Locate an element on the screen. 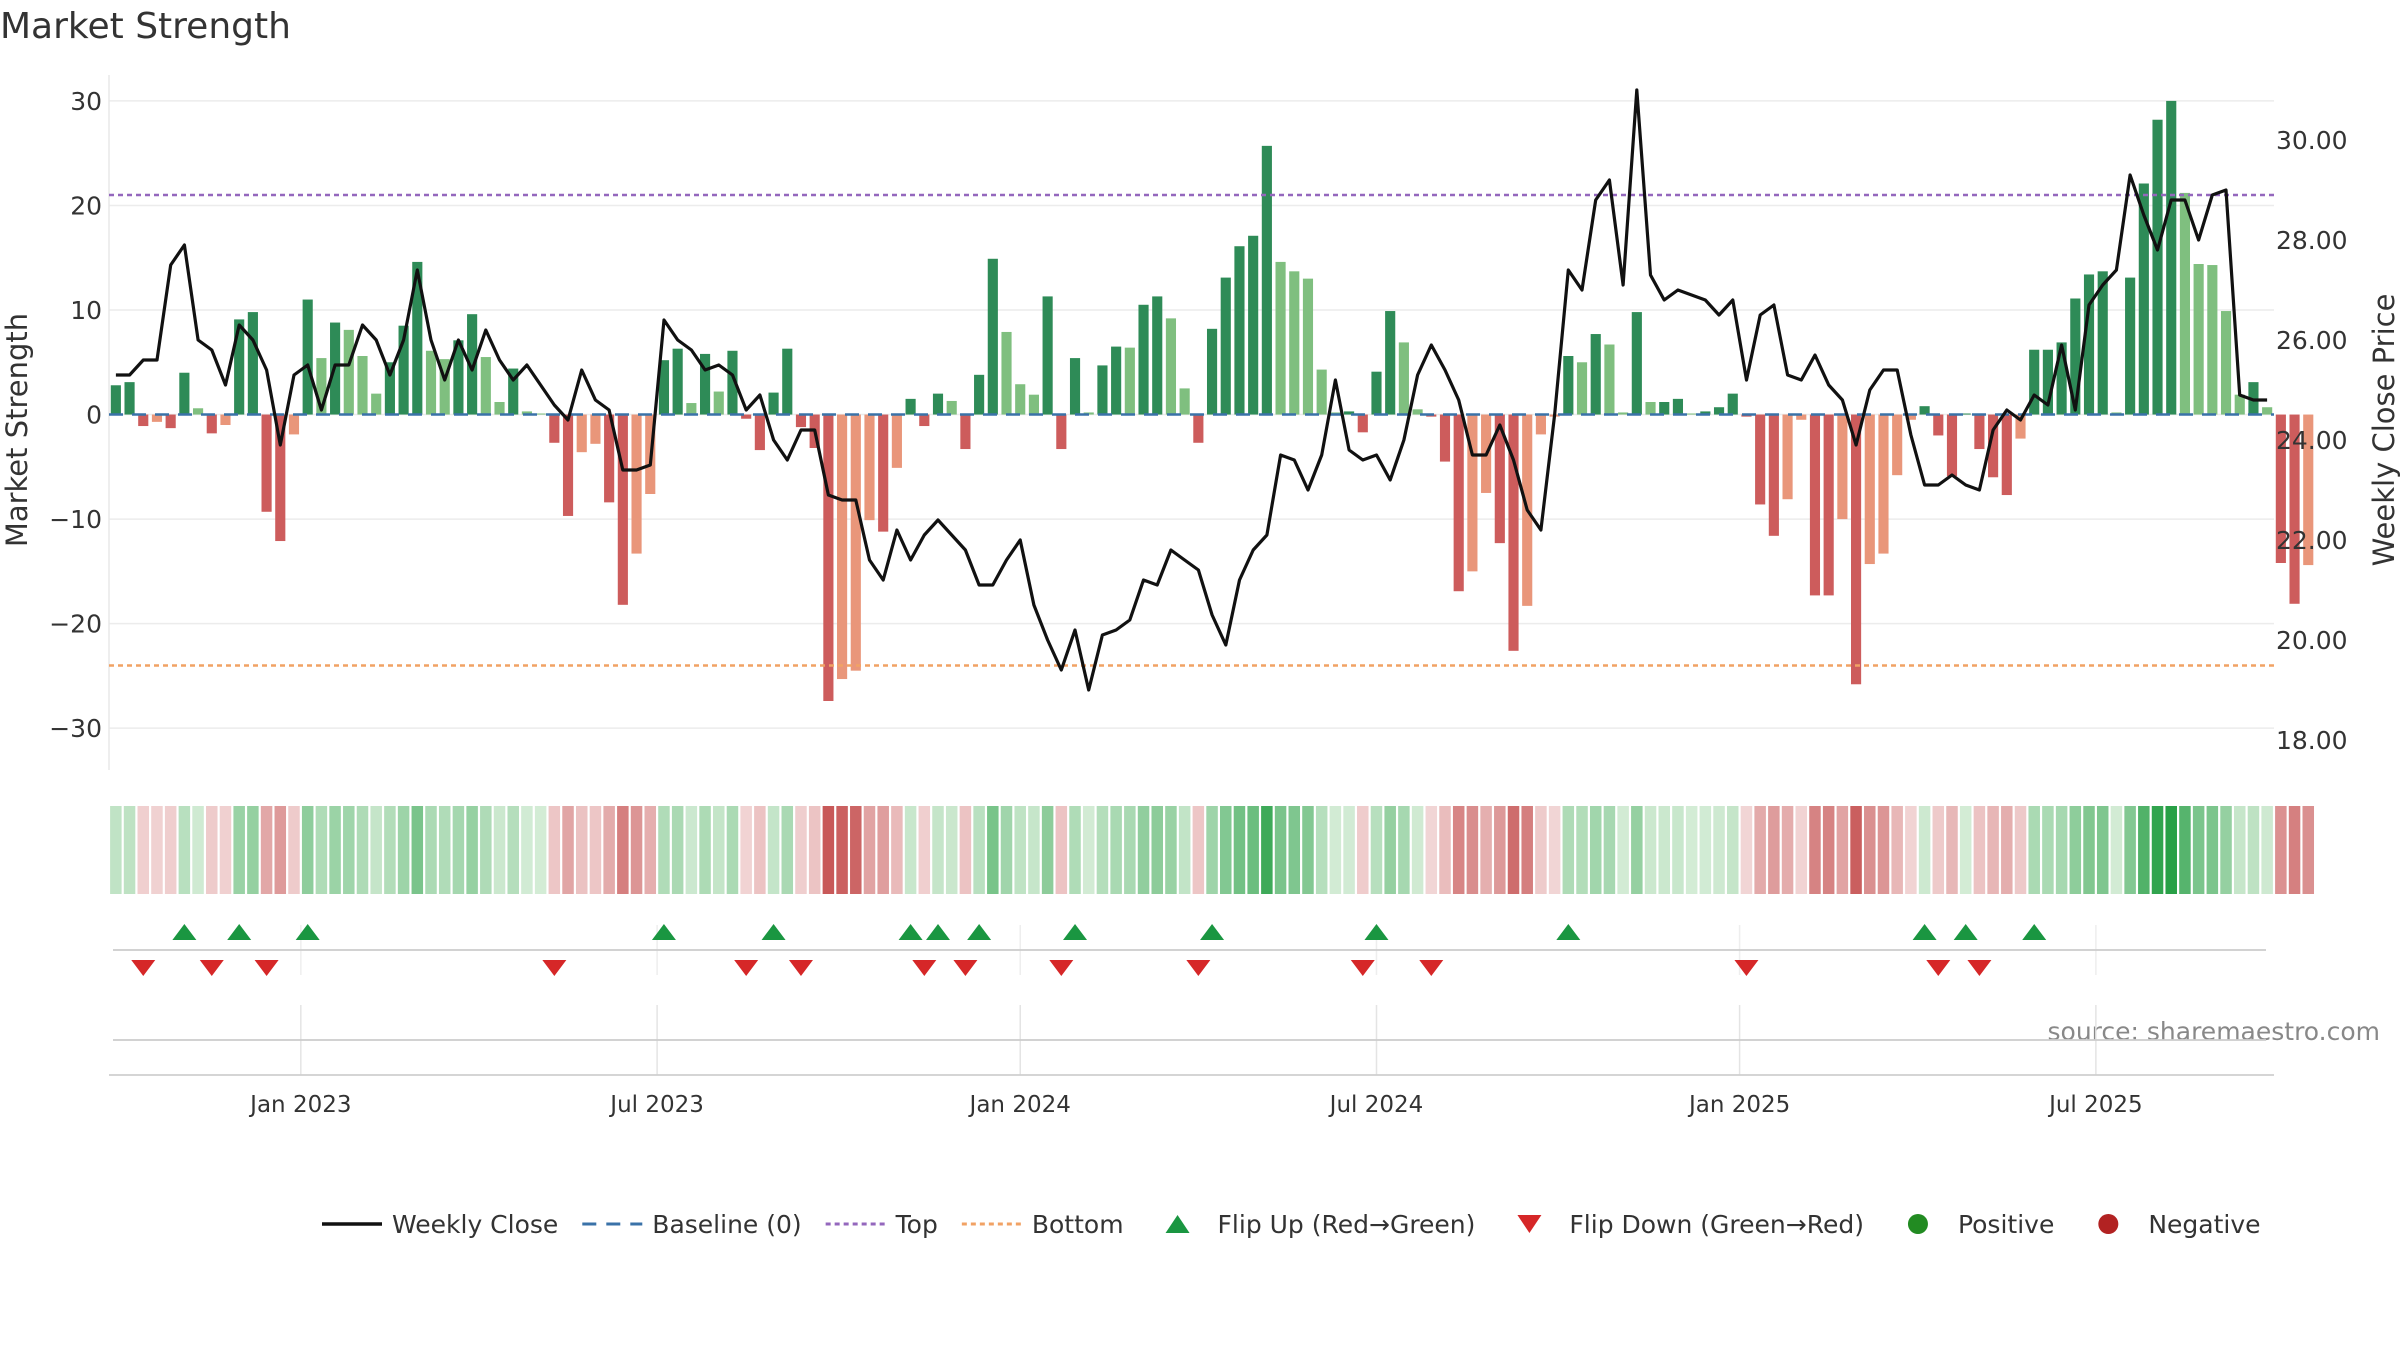  y-tick-right: 28.00 is located at coordinates (2312, 240).